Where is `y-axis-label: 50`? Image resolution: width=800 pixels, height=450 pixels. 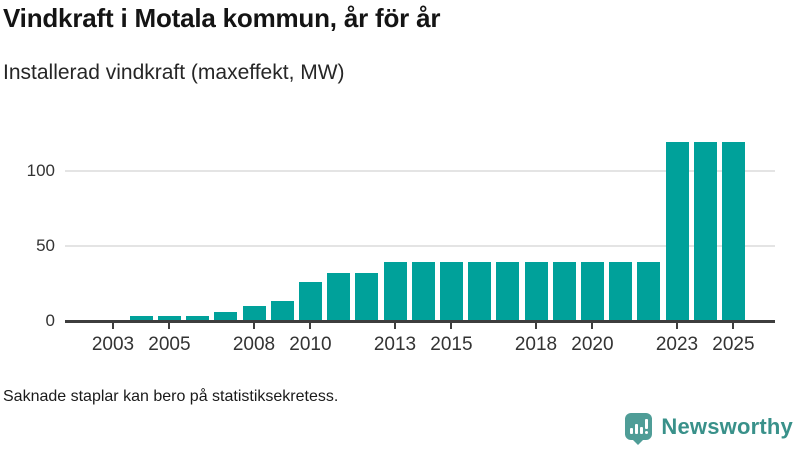 y-axis-label: 50 is located at coordinates (45, 245).